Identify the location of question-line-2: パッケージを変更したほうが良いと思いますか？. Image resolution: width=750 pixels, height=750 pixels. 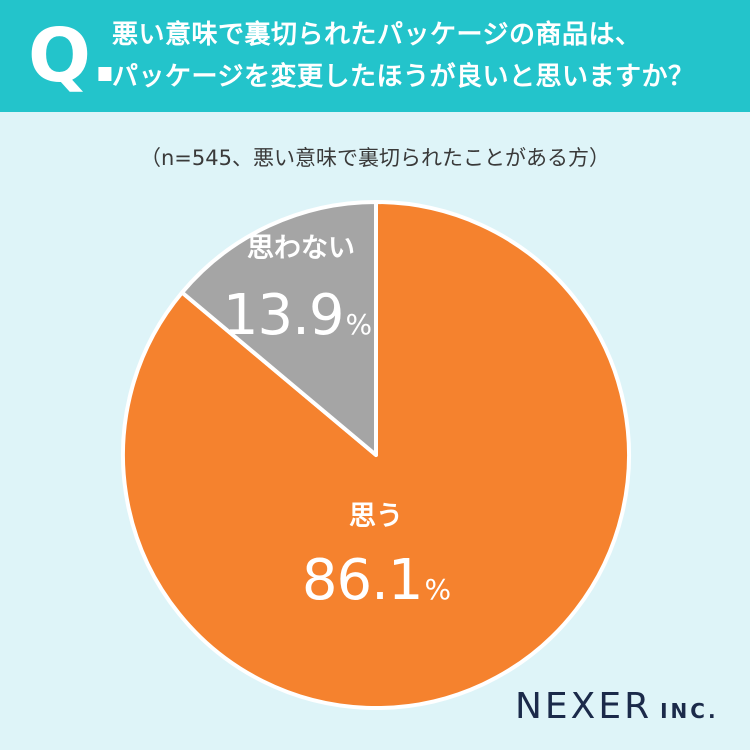
(403, 77).